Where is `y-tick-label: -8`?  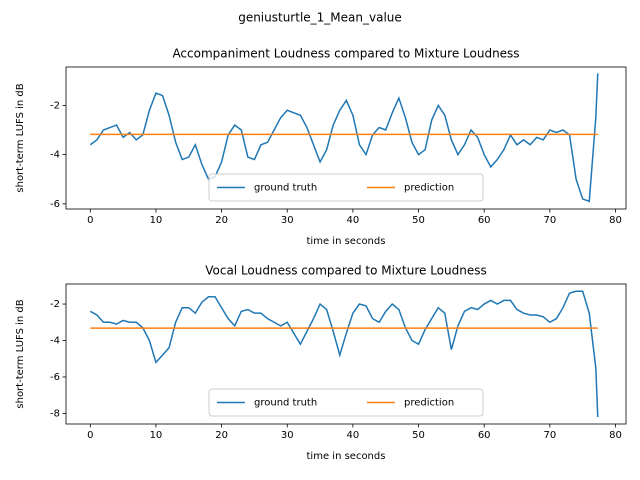
y-tick-label: -8 is located at coordinates (55, 413).